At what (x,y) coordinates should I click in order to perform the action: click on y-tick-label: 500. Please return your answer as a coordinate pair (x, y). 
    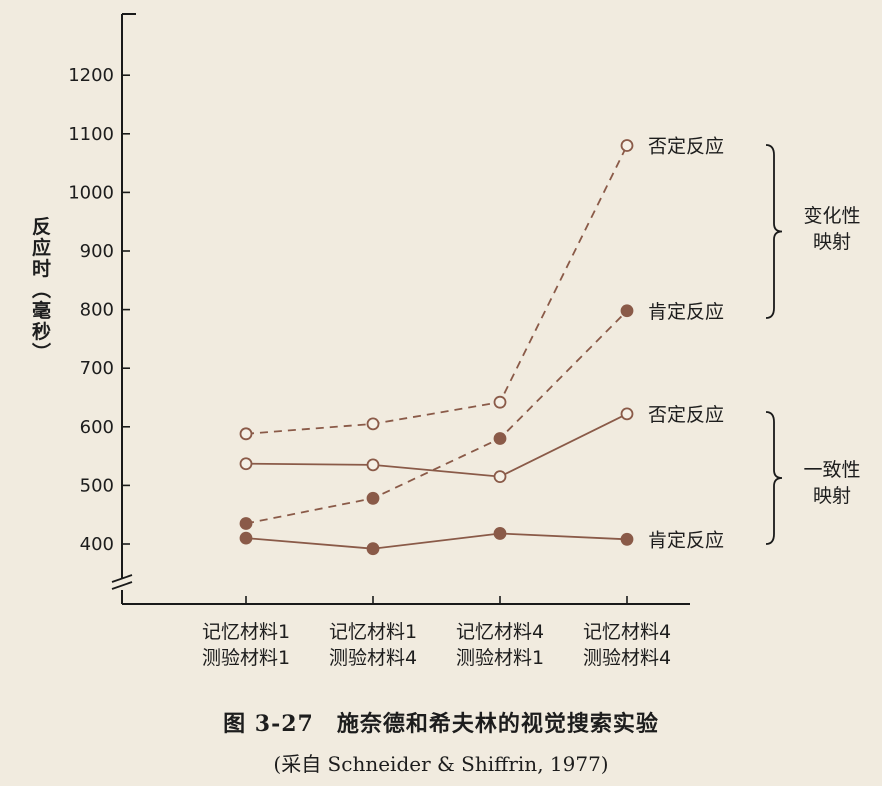
    Looking at the image, I should click on (97, 485).